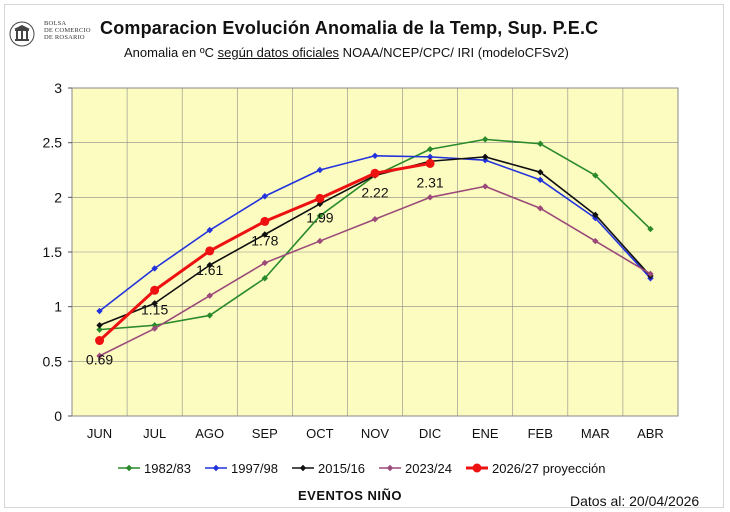 Image resolution: width=730 pixels, height=512 pixels. I want to click on building-seal-icon, so click(22, 34).